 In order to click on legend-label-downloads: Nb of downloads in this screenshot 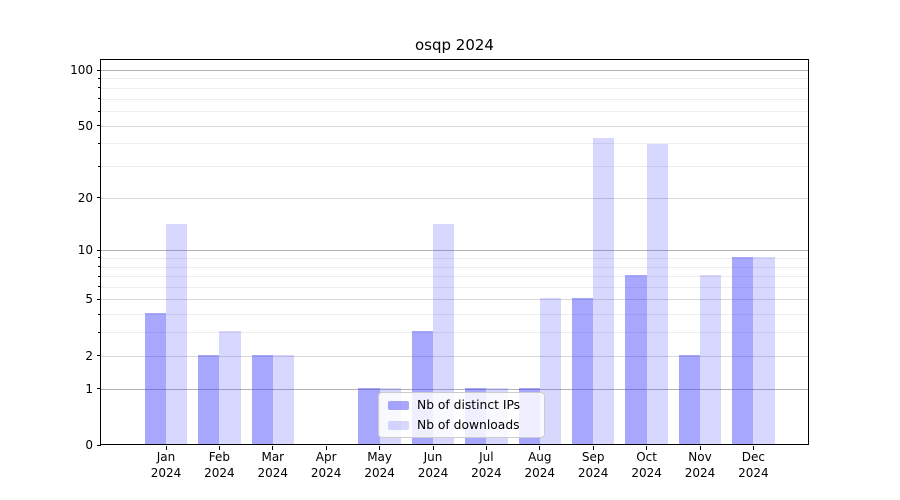, I will do `click(468, 425)`.